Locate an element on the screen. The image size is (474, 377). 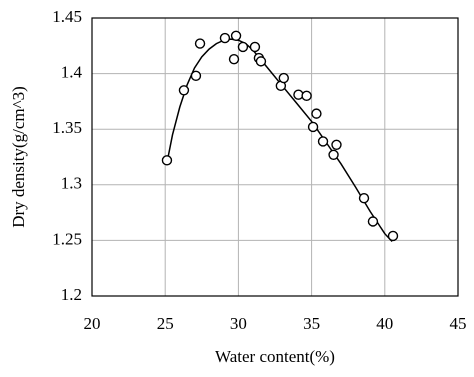
x-tick-label: 35 is located at coordinates (311, 323).